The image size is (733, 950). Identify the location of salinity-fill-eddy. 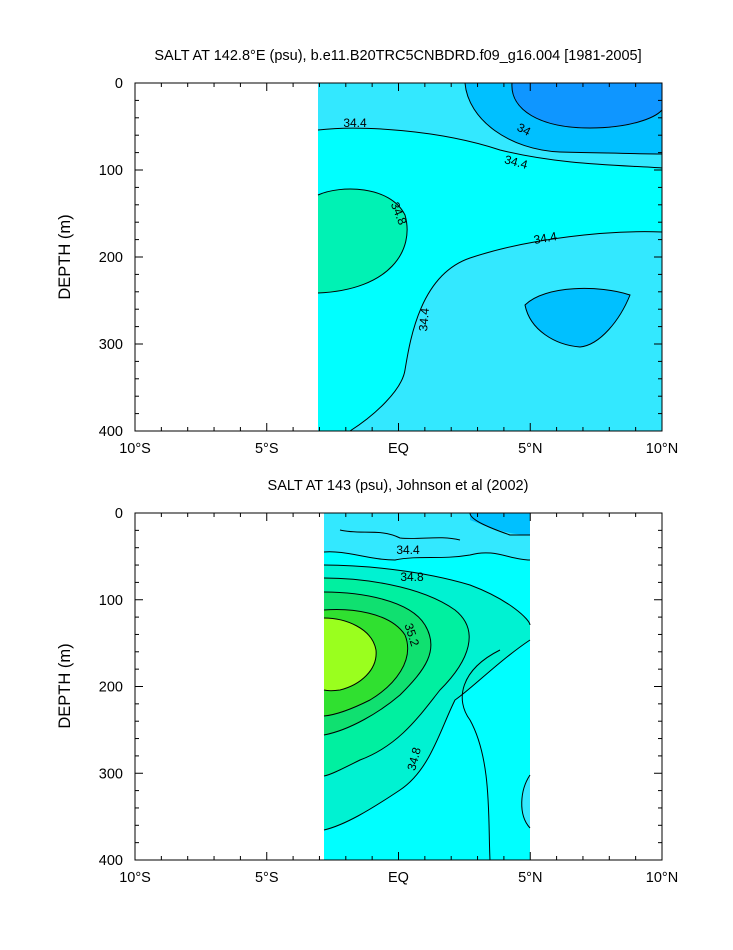
(577, 317).